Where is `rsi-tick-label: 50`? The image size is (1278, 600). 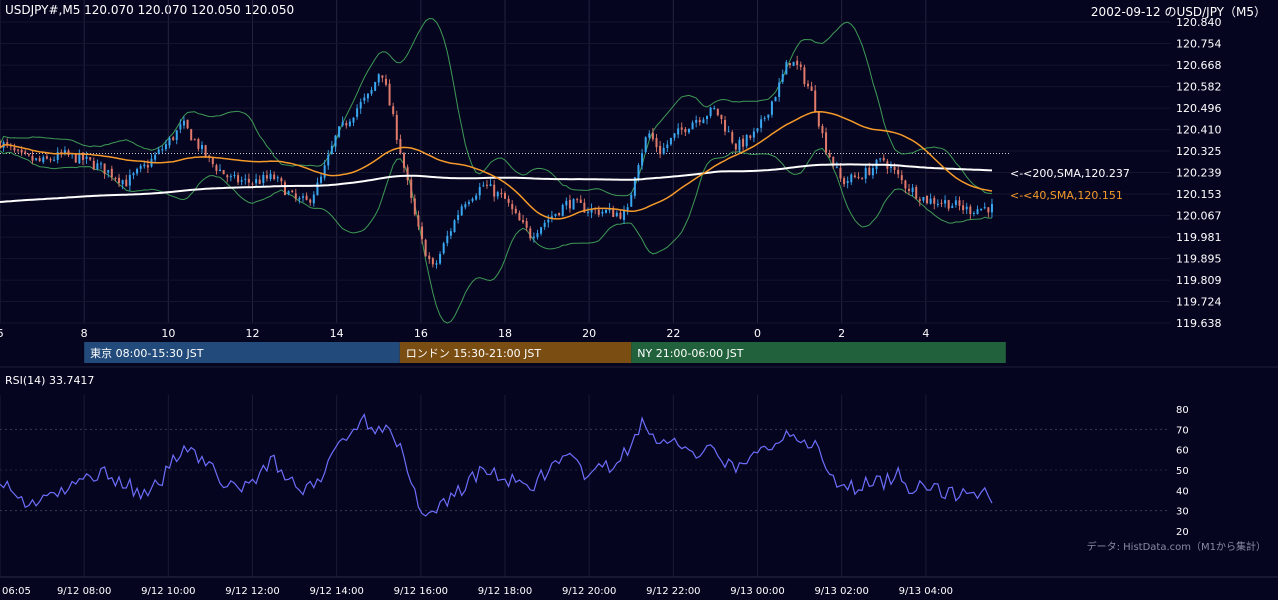 rsi-tick-label: 50 is located at coordinates (1182, 471).